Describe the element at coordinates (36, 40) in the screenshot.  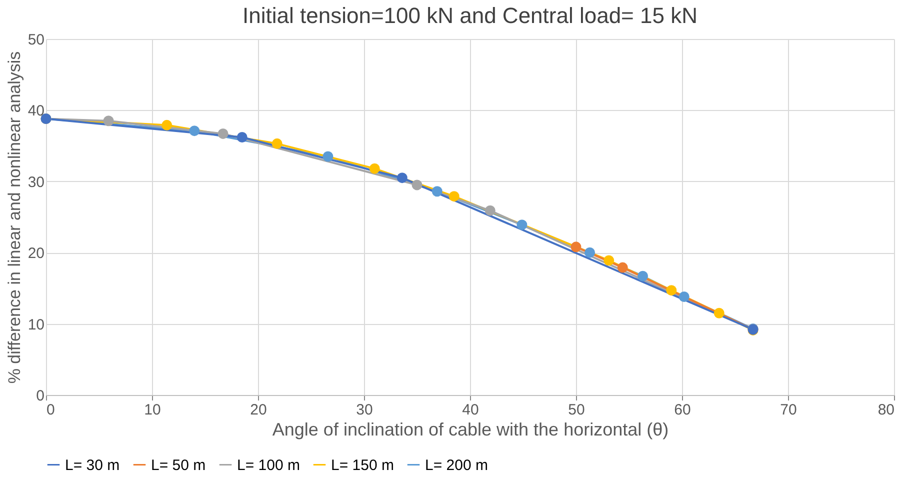
I see `y-tick-label: 50` at that location.